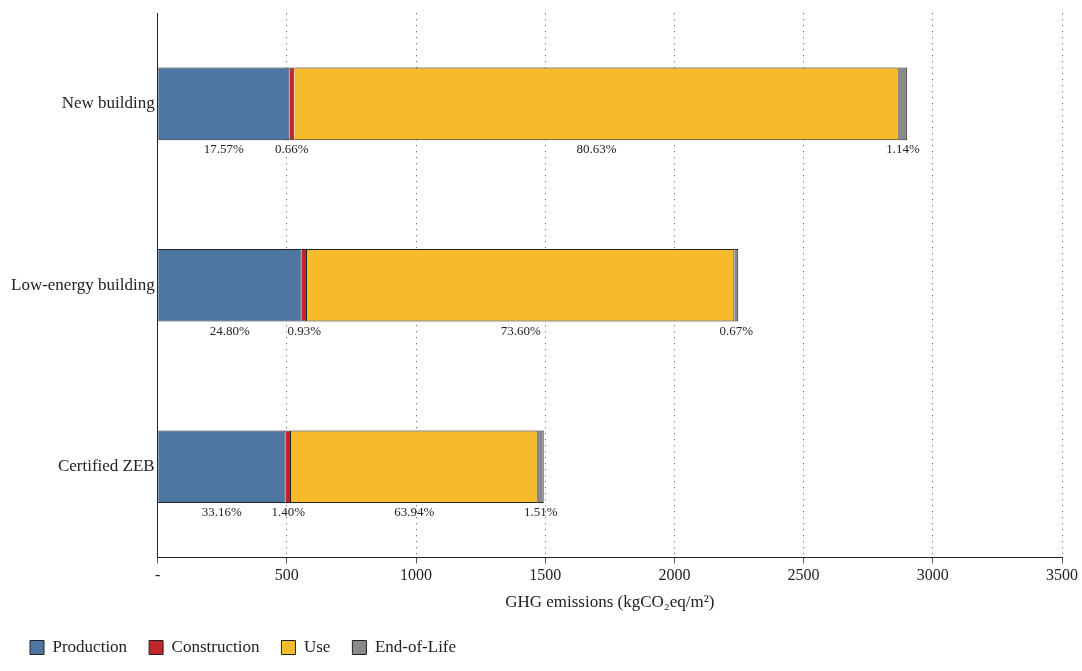 This screenshot has height=671, width=1082. What do you see at coordinates (1062, 575) in the screenshot?
I see `x-tick-label: 3500` at bounding box center [1062, 575].